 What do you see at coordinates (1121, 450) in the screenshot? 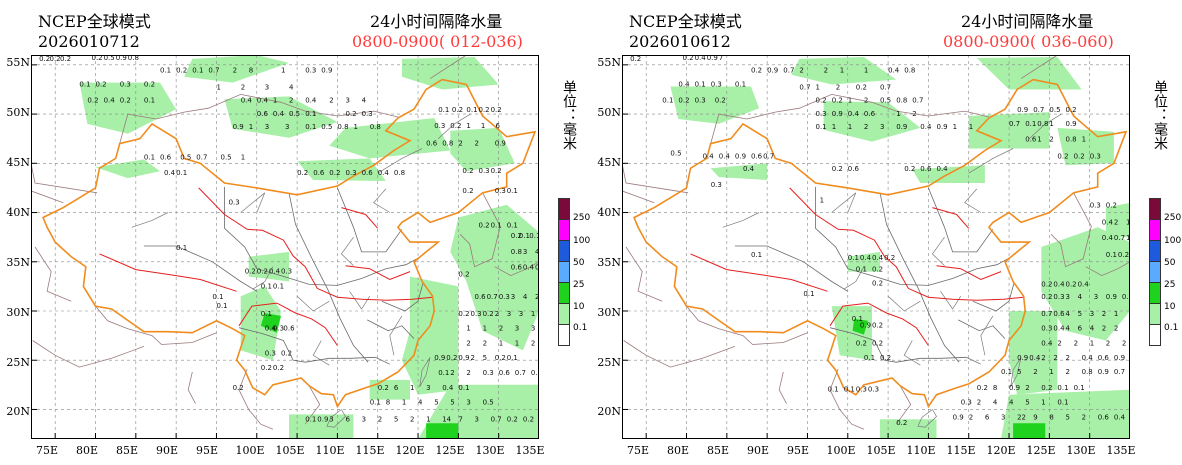
I see `lon-label: 135E` at bounding box center [1121, 450].